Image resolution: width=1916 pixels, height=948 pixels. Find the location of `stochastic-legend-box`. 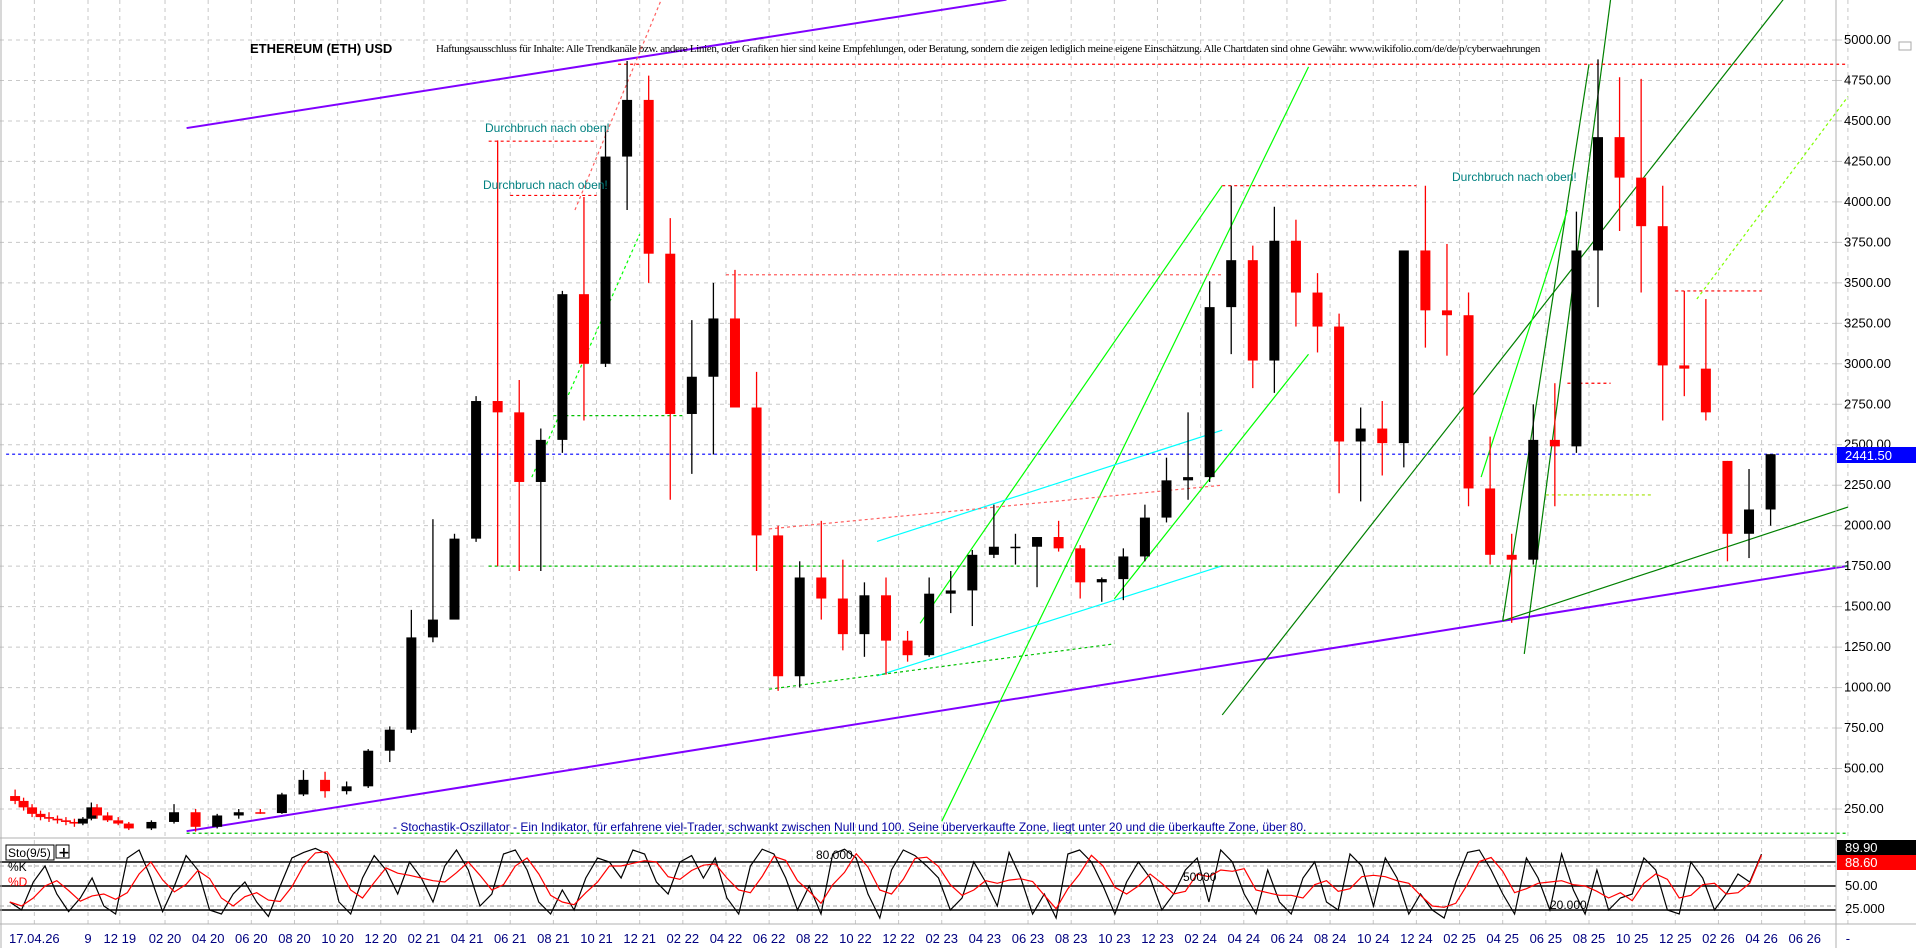

stochastic-legend-box is located at coordinates (30, 852).